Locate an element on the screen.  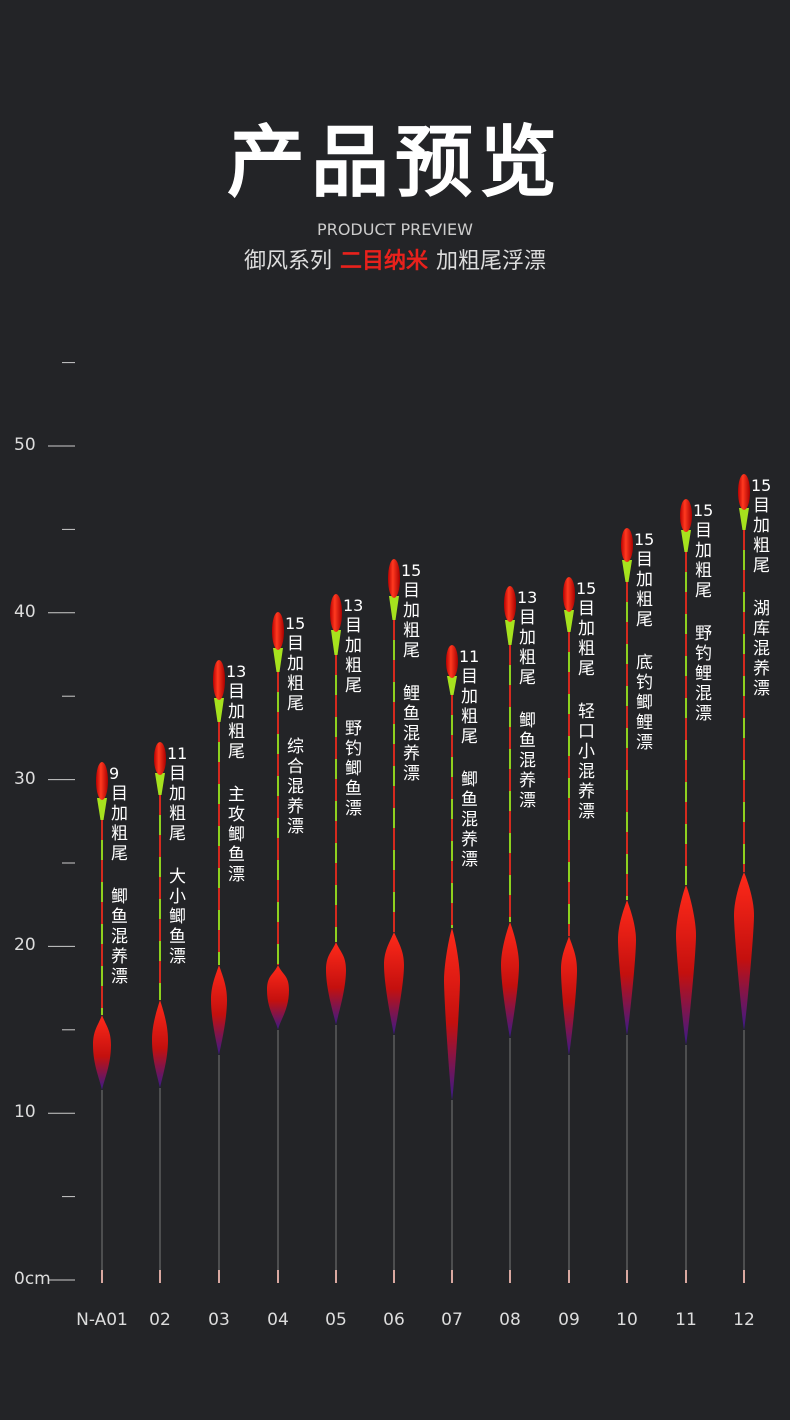
subtitle-en: PRODUCT PREVIEW is located at coordinates (395, 229).